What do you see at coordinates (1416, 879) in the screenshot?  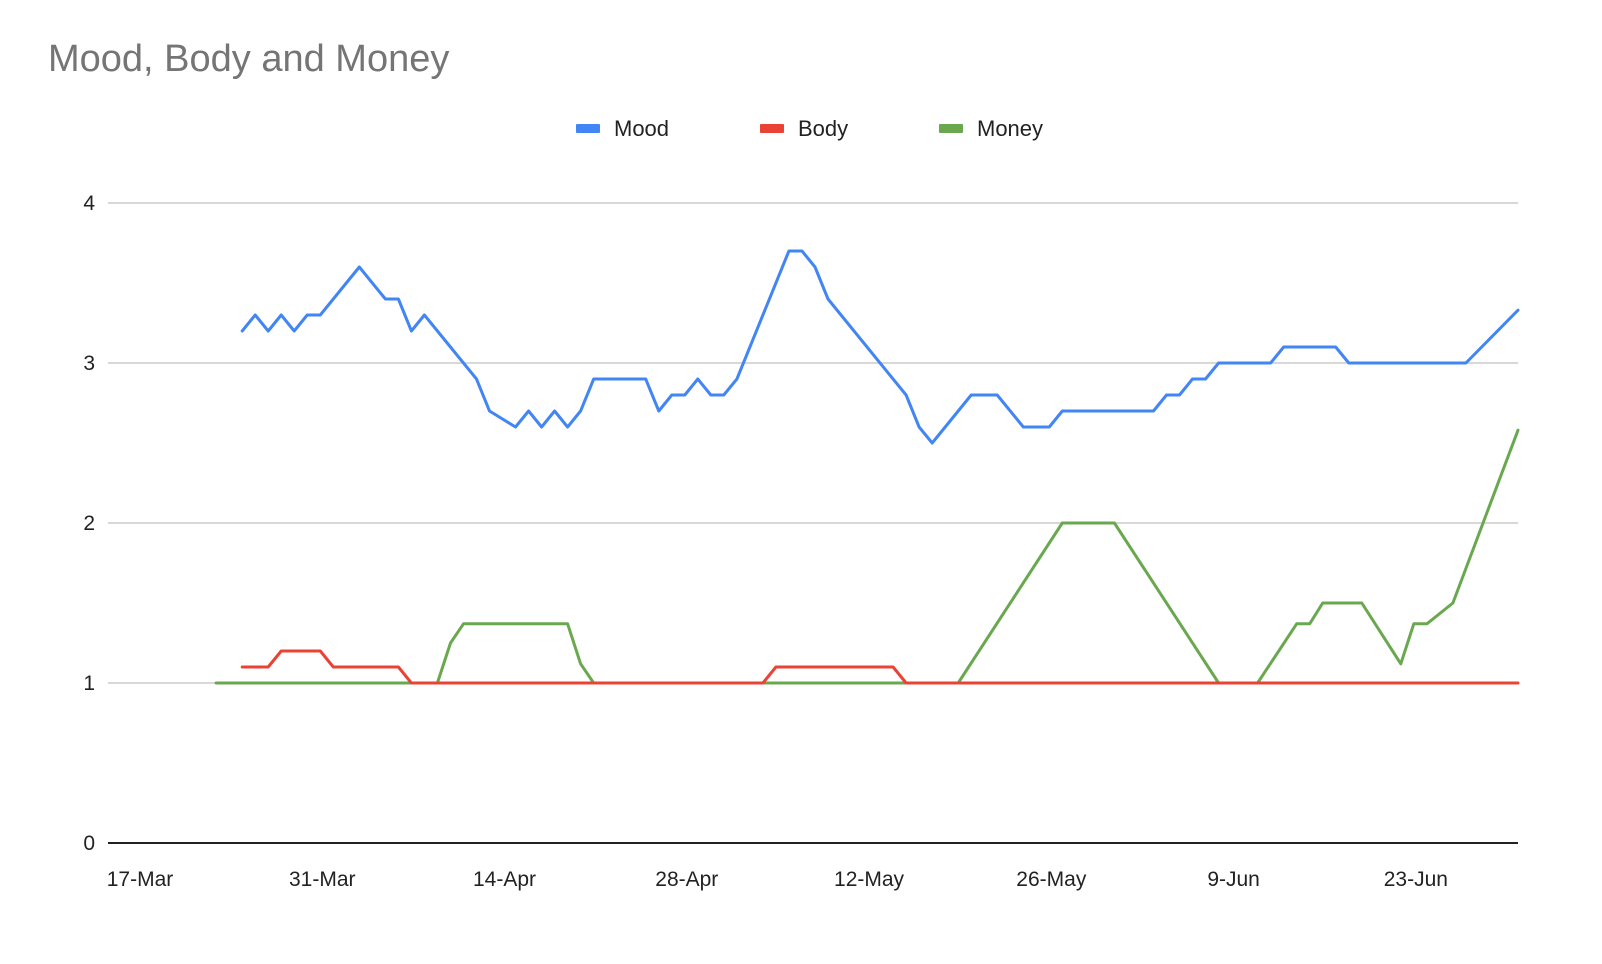 I see `x-tick-label: 23-Jun` at bounding box center [1416, 879].